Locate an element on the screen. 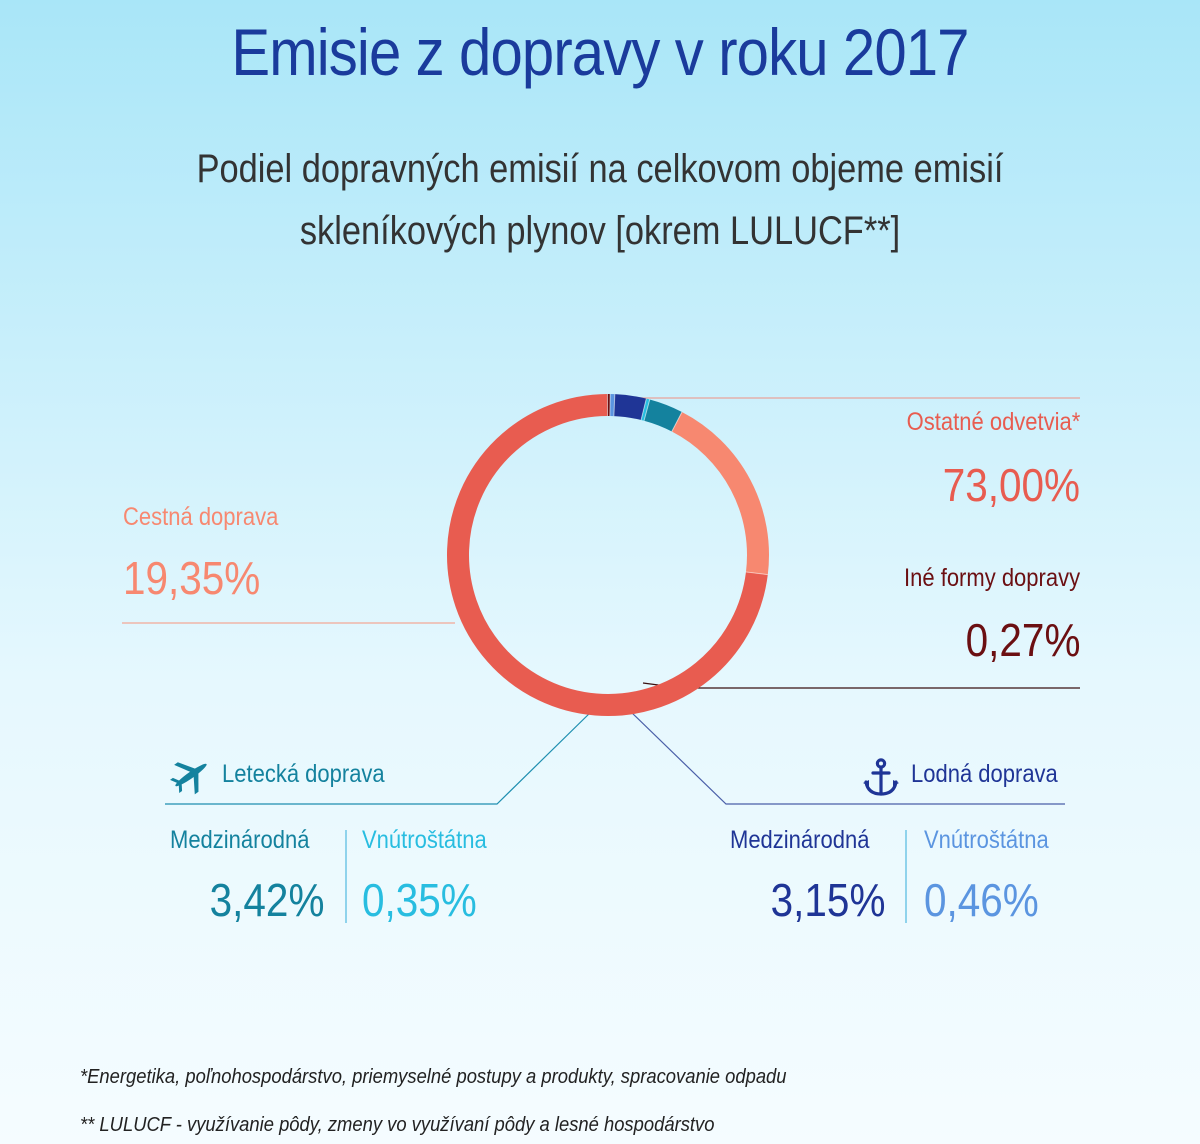  lodna-medz-value: 3,15% is located at coordinates (827, 900).